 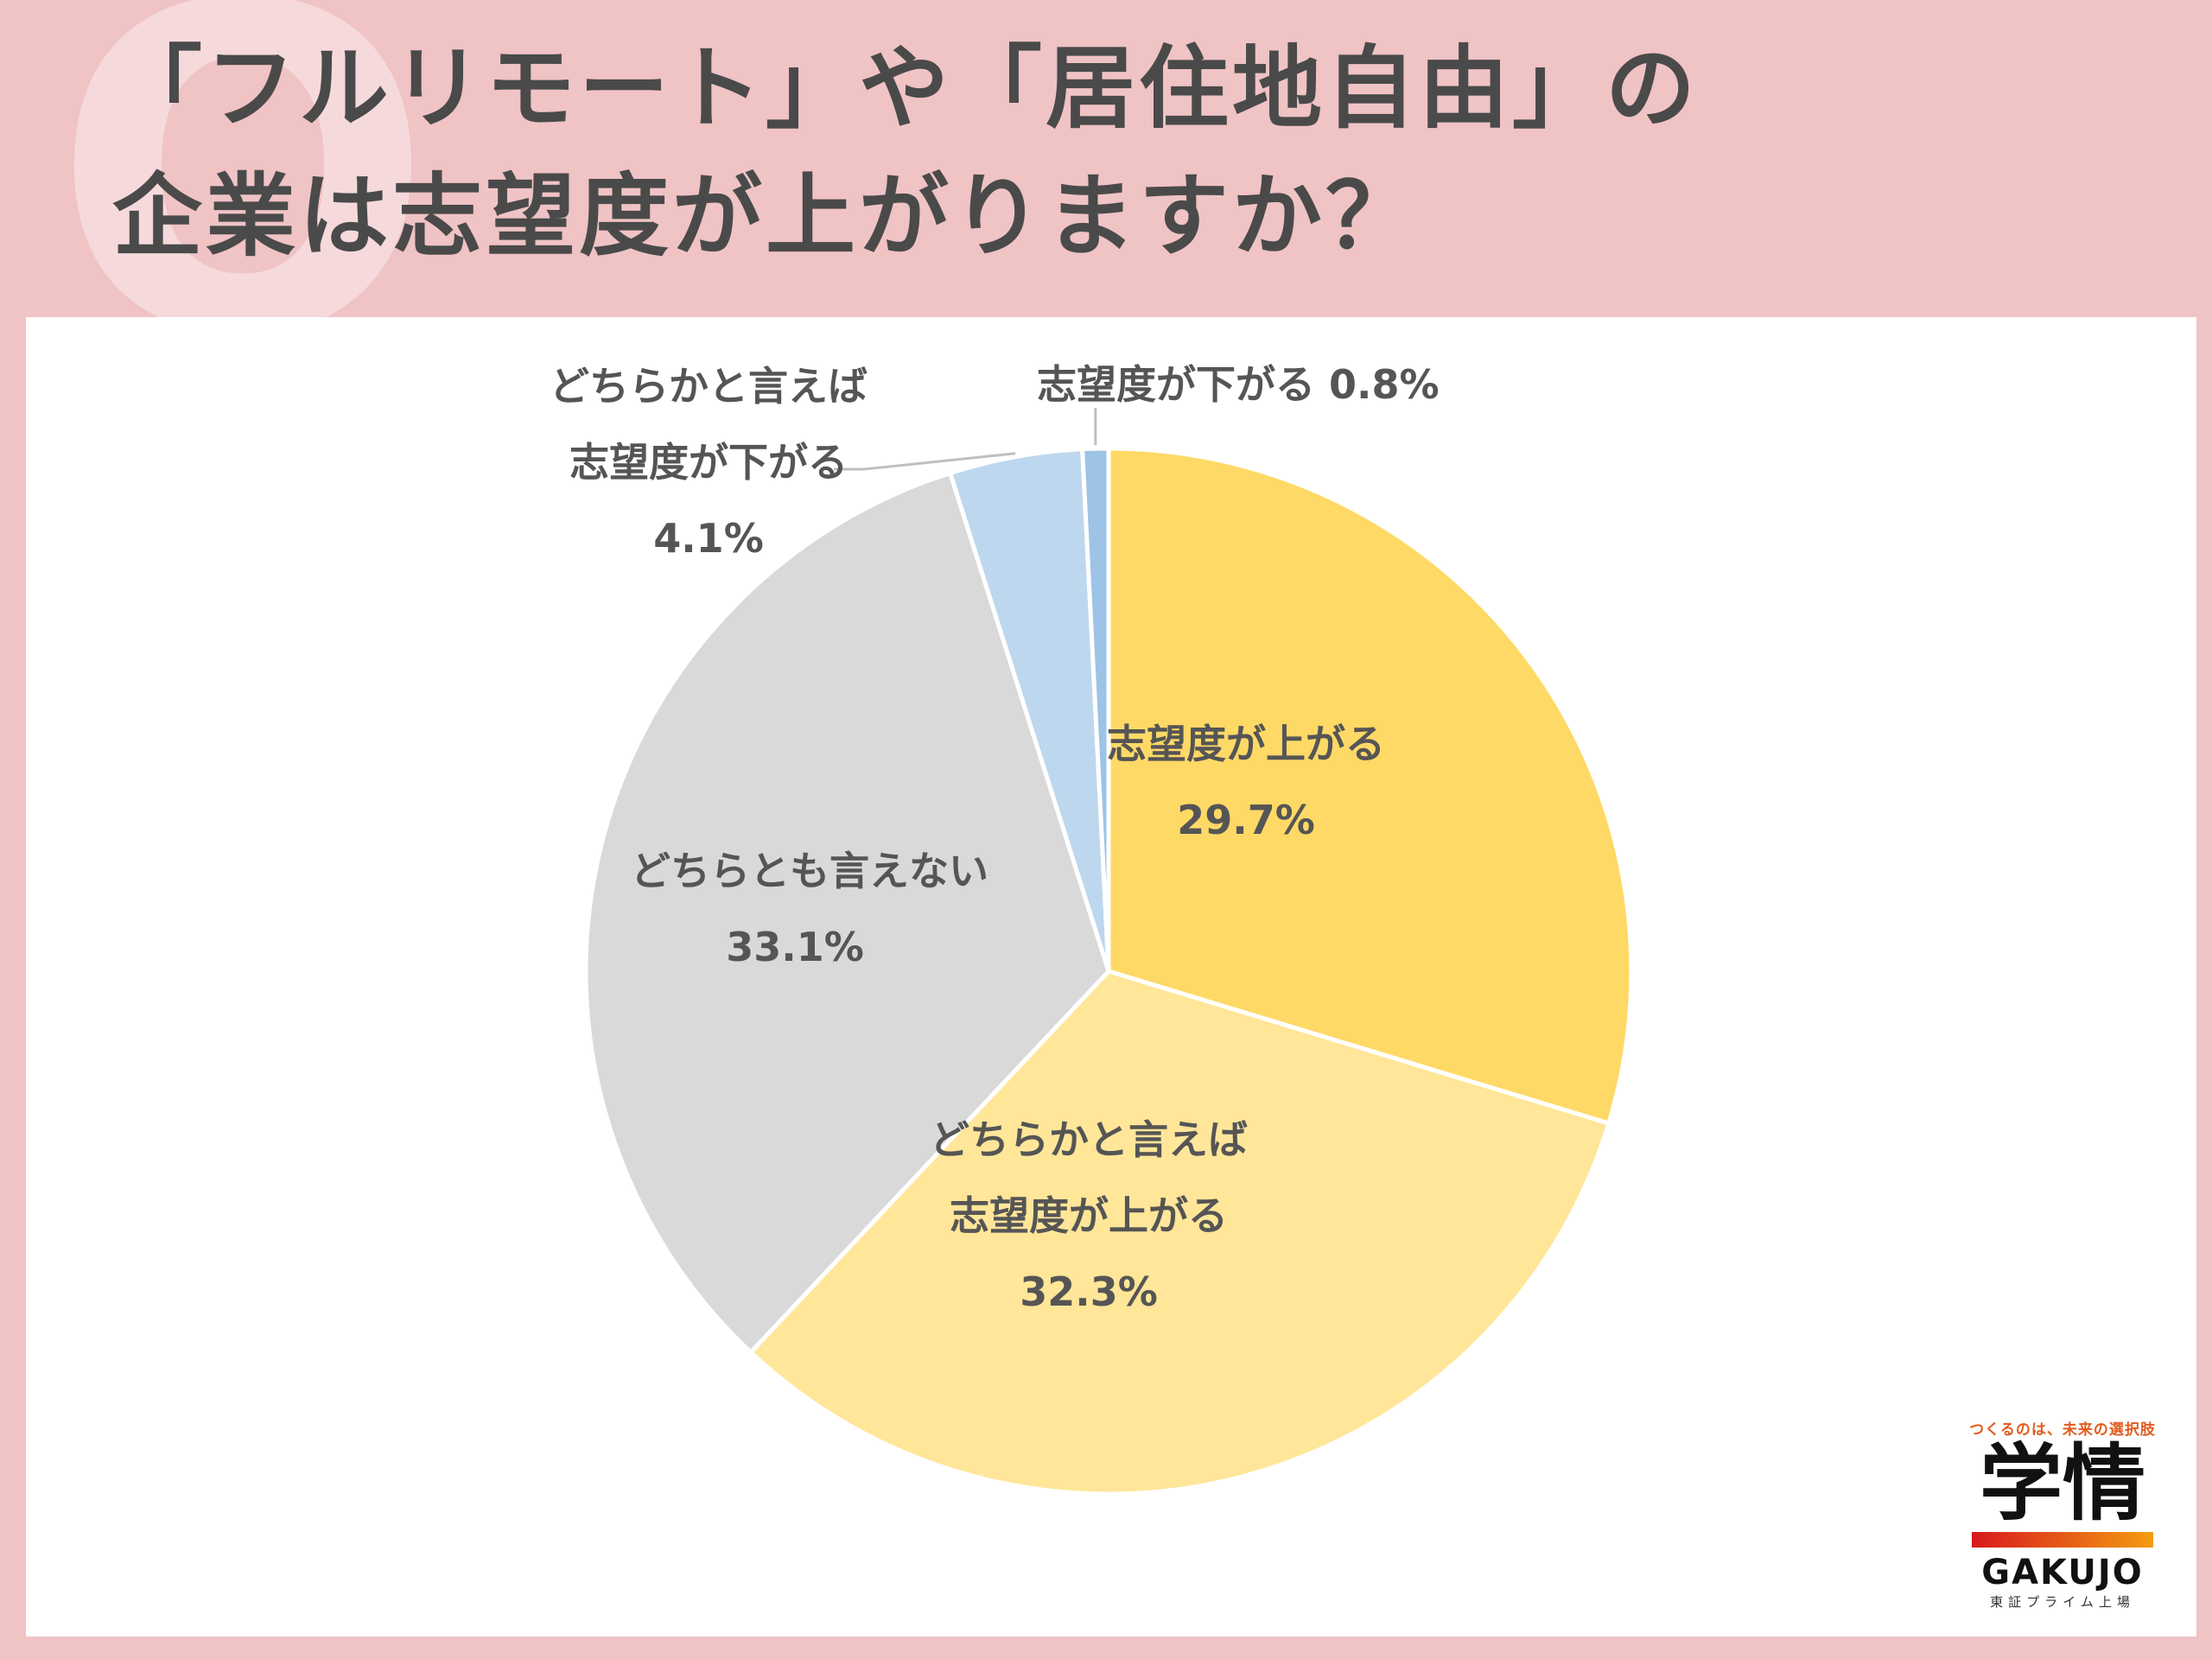 What do you see at coordinates (2062, 1602) in the screenshot?
I see `logo-sub: 東証プライム上場` at bounding box center [2062, 1602].